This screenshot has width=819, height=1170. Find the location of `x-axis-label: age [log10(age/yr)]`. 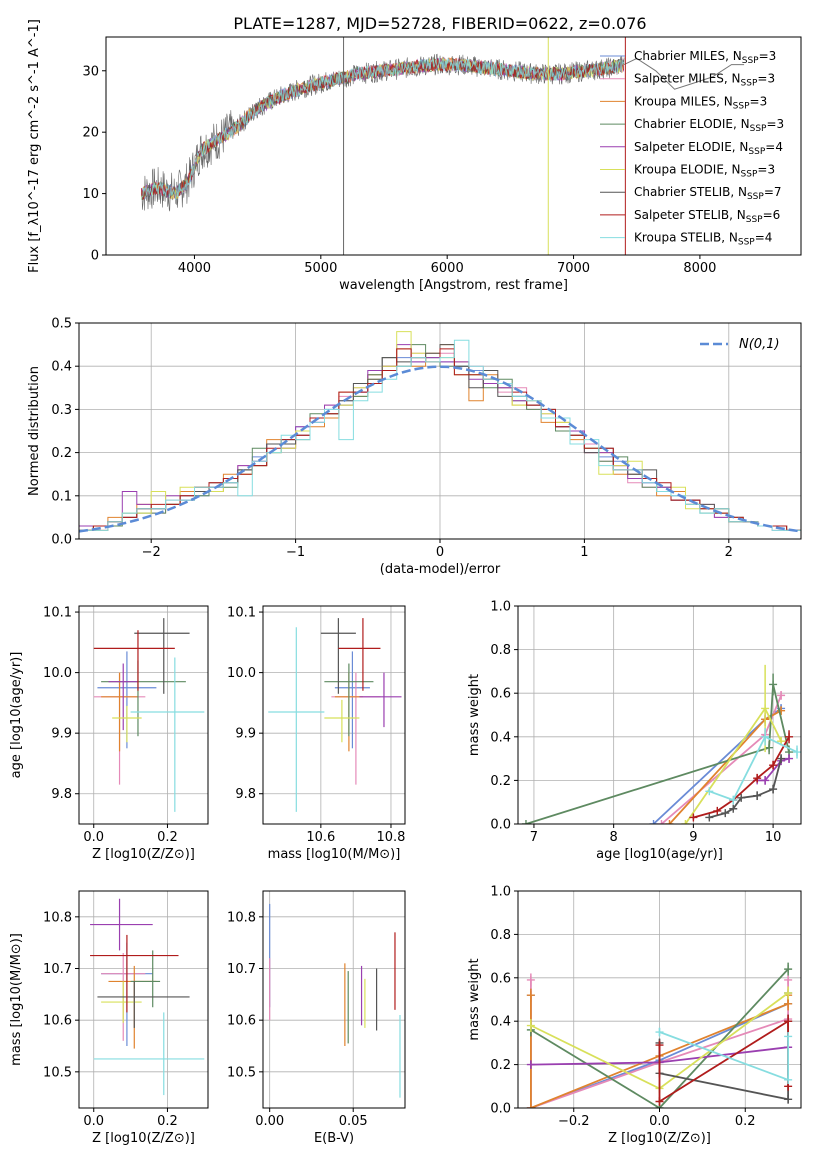

x-axis-label: age [log10(age/yr)] is located at coordinates (659, 854).